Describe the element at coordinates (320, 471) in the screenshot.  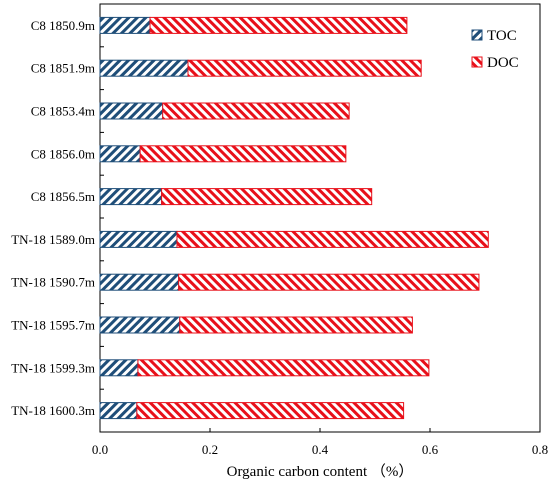
I see `x-axis-title: Organic carbon content （%）` at that location.